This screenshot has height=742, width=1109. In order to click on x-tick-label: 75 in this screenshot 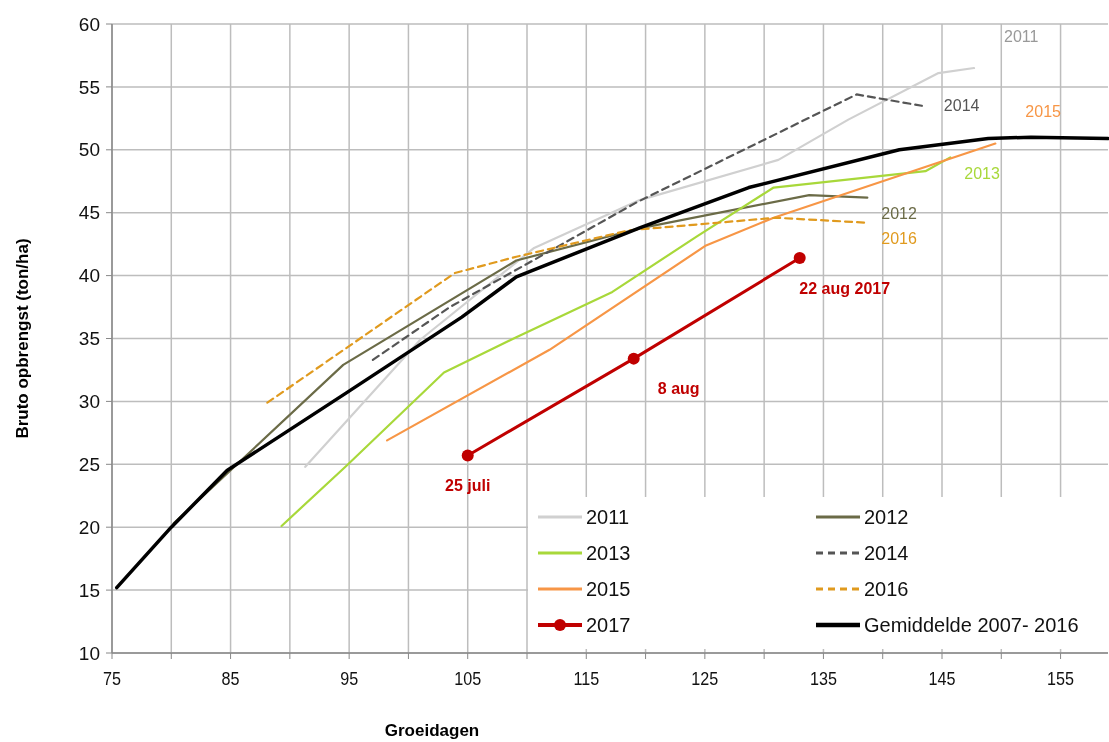, I will do `click(112, 678)`.